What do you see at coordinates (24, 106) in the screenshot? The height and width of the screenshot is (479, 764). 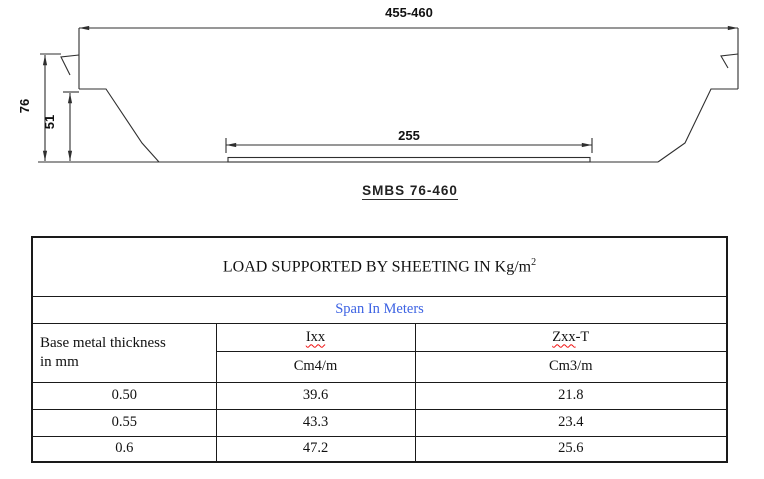 I see `dim-label-total-height: 76` at bounding box center [24, 106].